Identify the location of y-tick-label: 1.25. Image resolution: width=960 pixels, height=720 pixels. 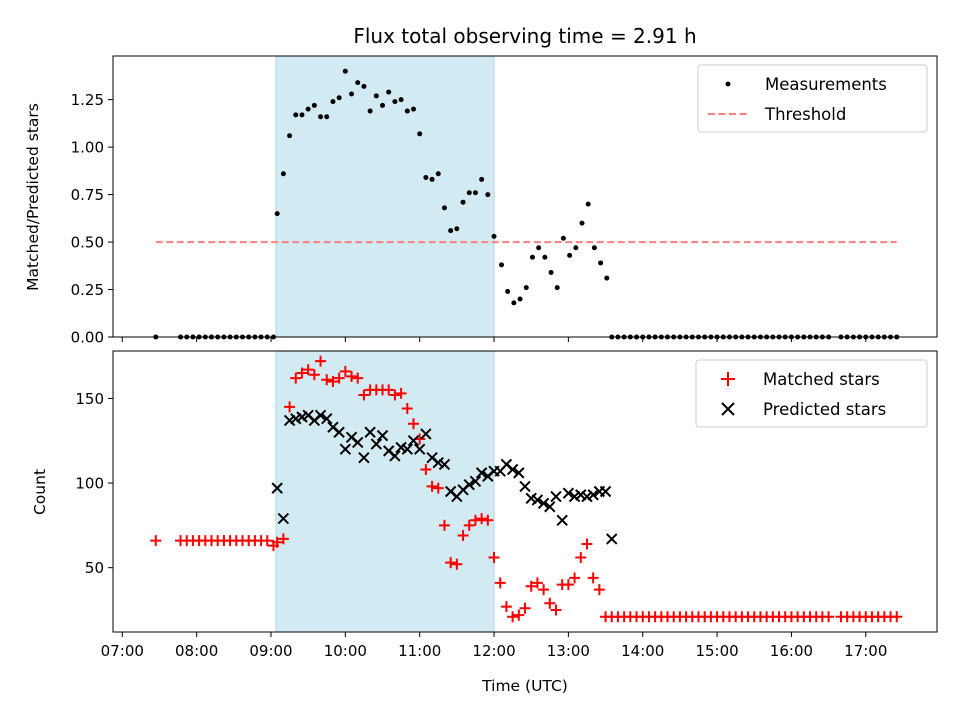
(87, 100).